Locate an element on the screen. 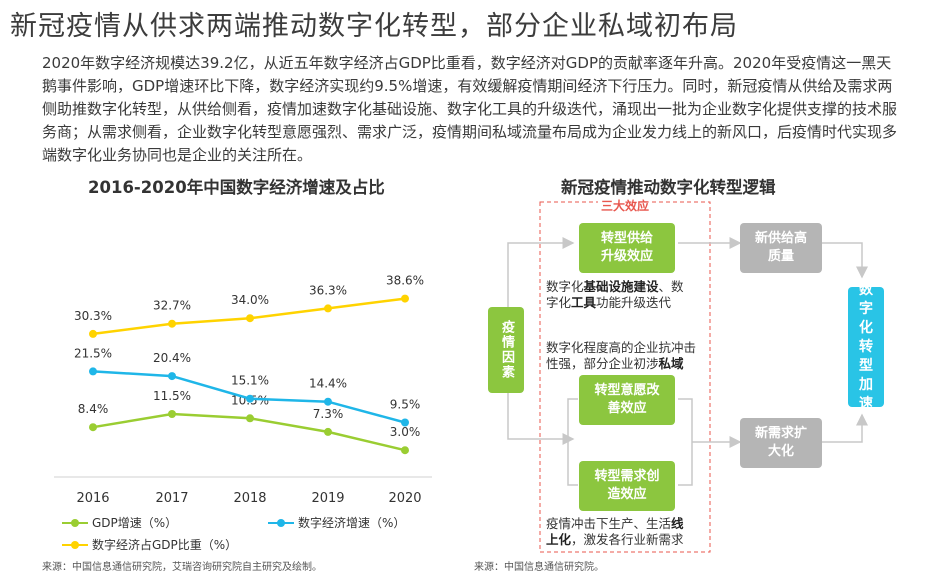 This screenshot has height=585, width=932. logic-title: 新冠疫情推动数字化转型逻辑 is located at coordinates (668, 187).